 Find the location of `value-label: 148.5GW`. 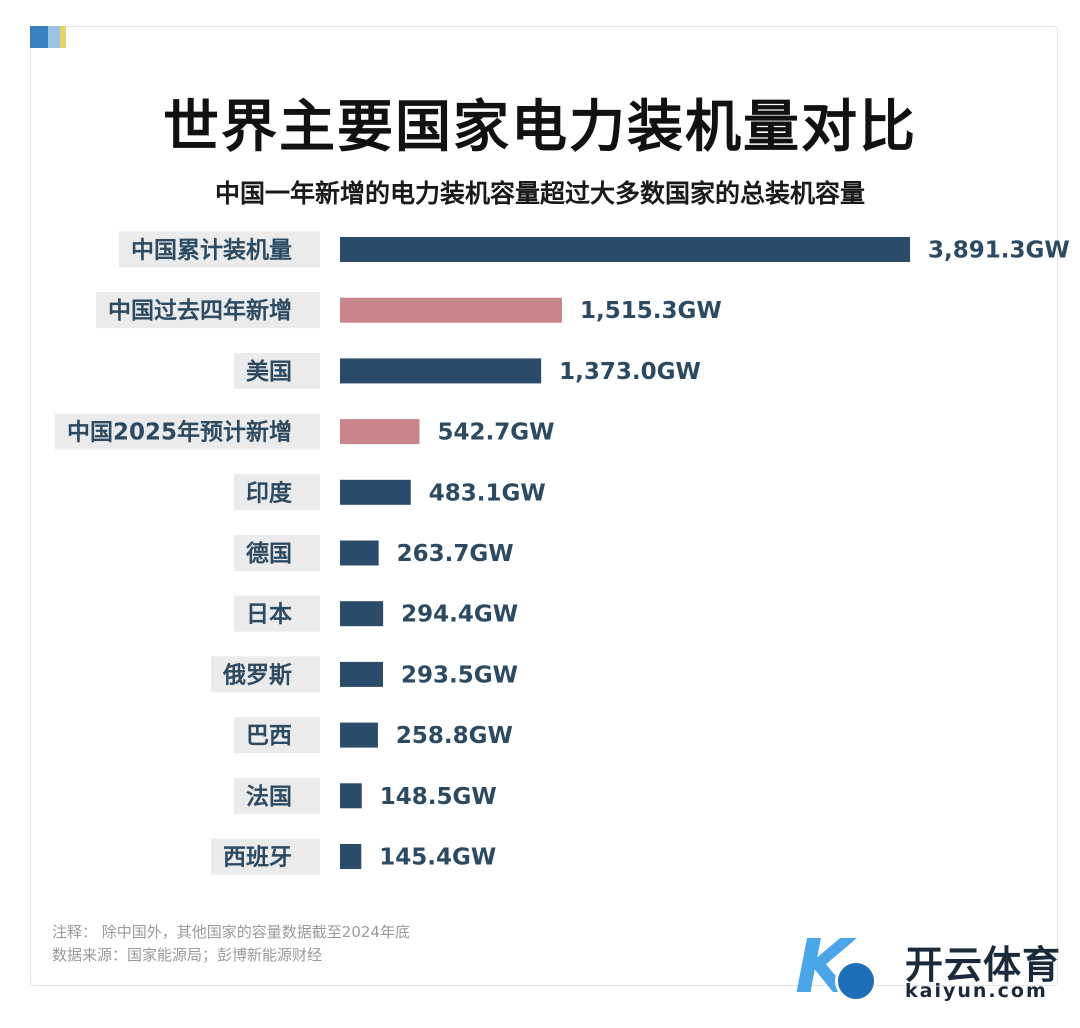

value-label: 148.5GW is located at coordinates (438, 797).